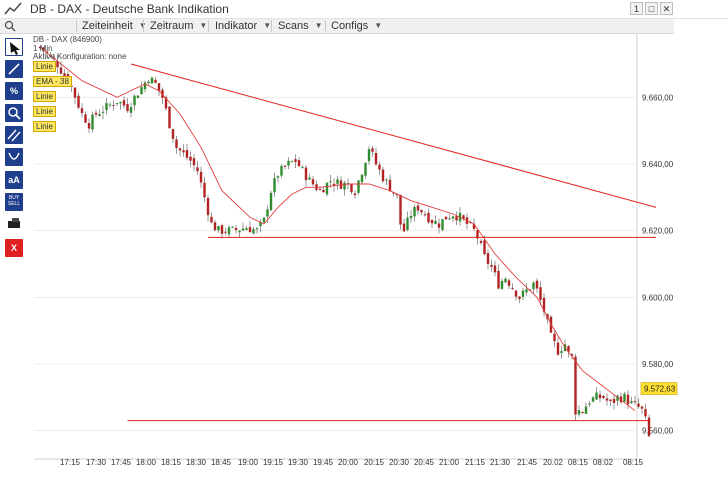  Describe the element at coordinates (129, 9) in the screenshot. I see `window-title: DB - DAX - Deutsche Bank Indikation` at that location.